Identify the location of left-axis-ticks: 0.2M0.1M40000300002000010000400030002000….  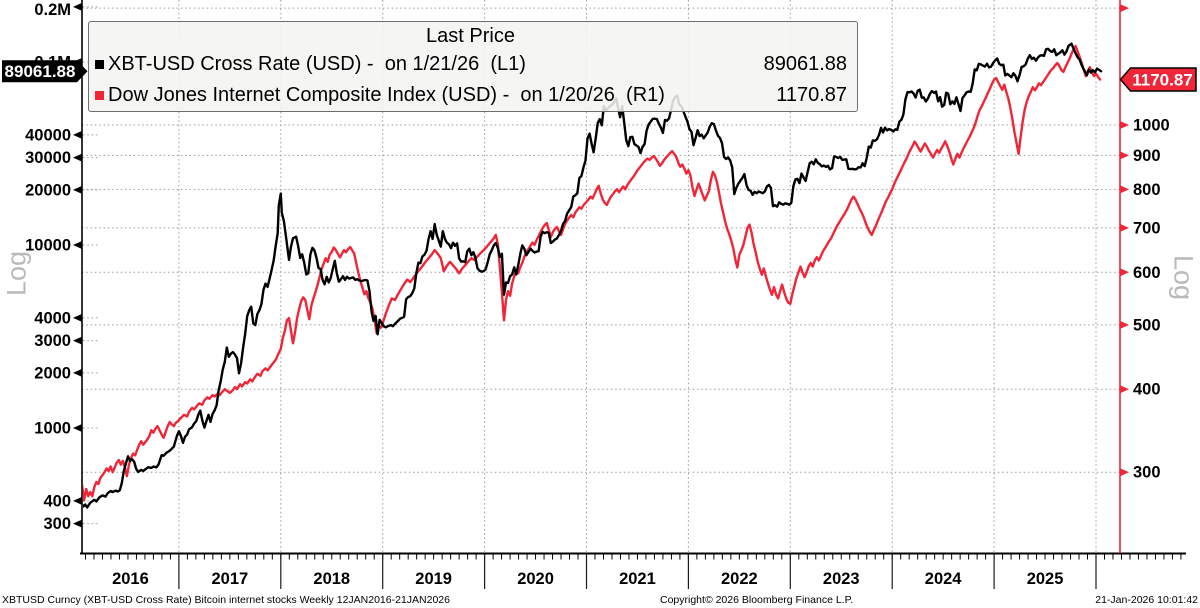
(62, 267).